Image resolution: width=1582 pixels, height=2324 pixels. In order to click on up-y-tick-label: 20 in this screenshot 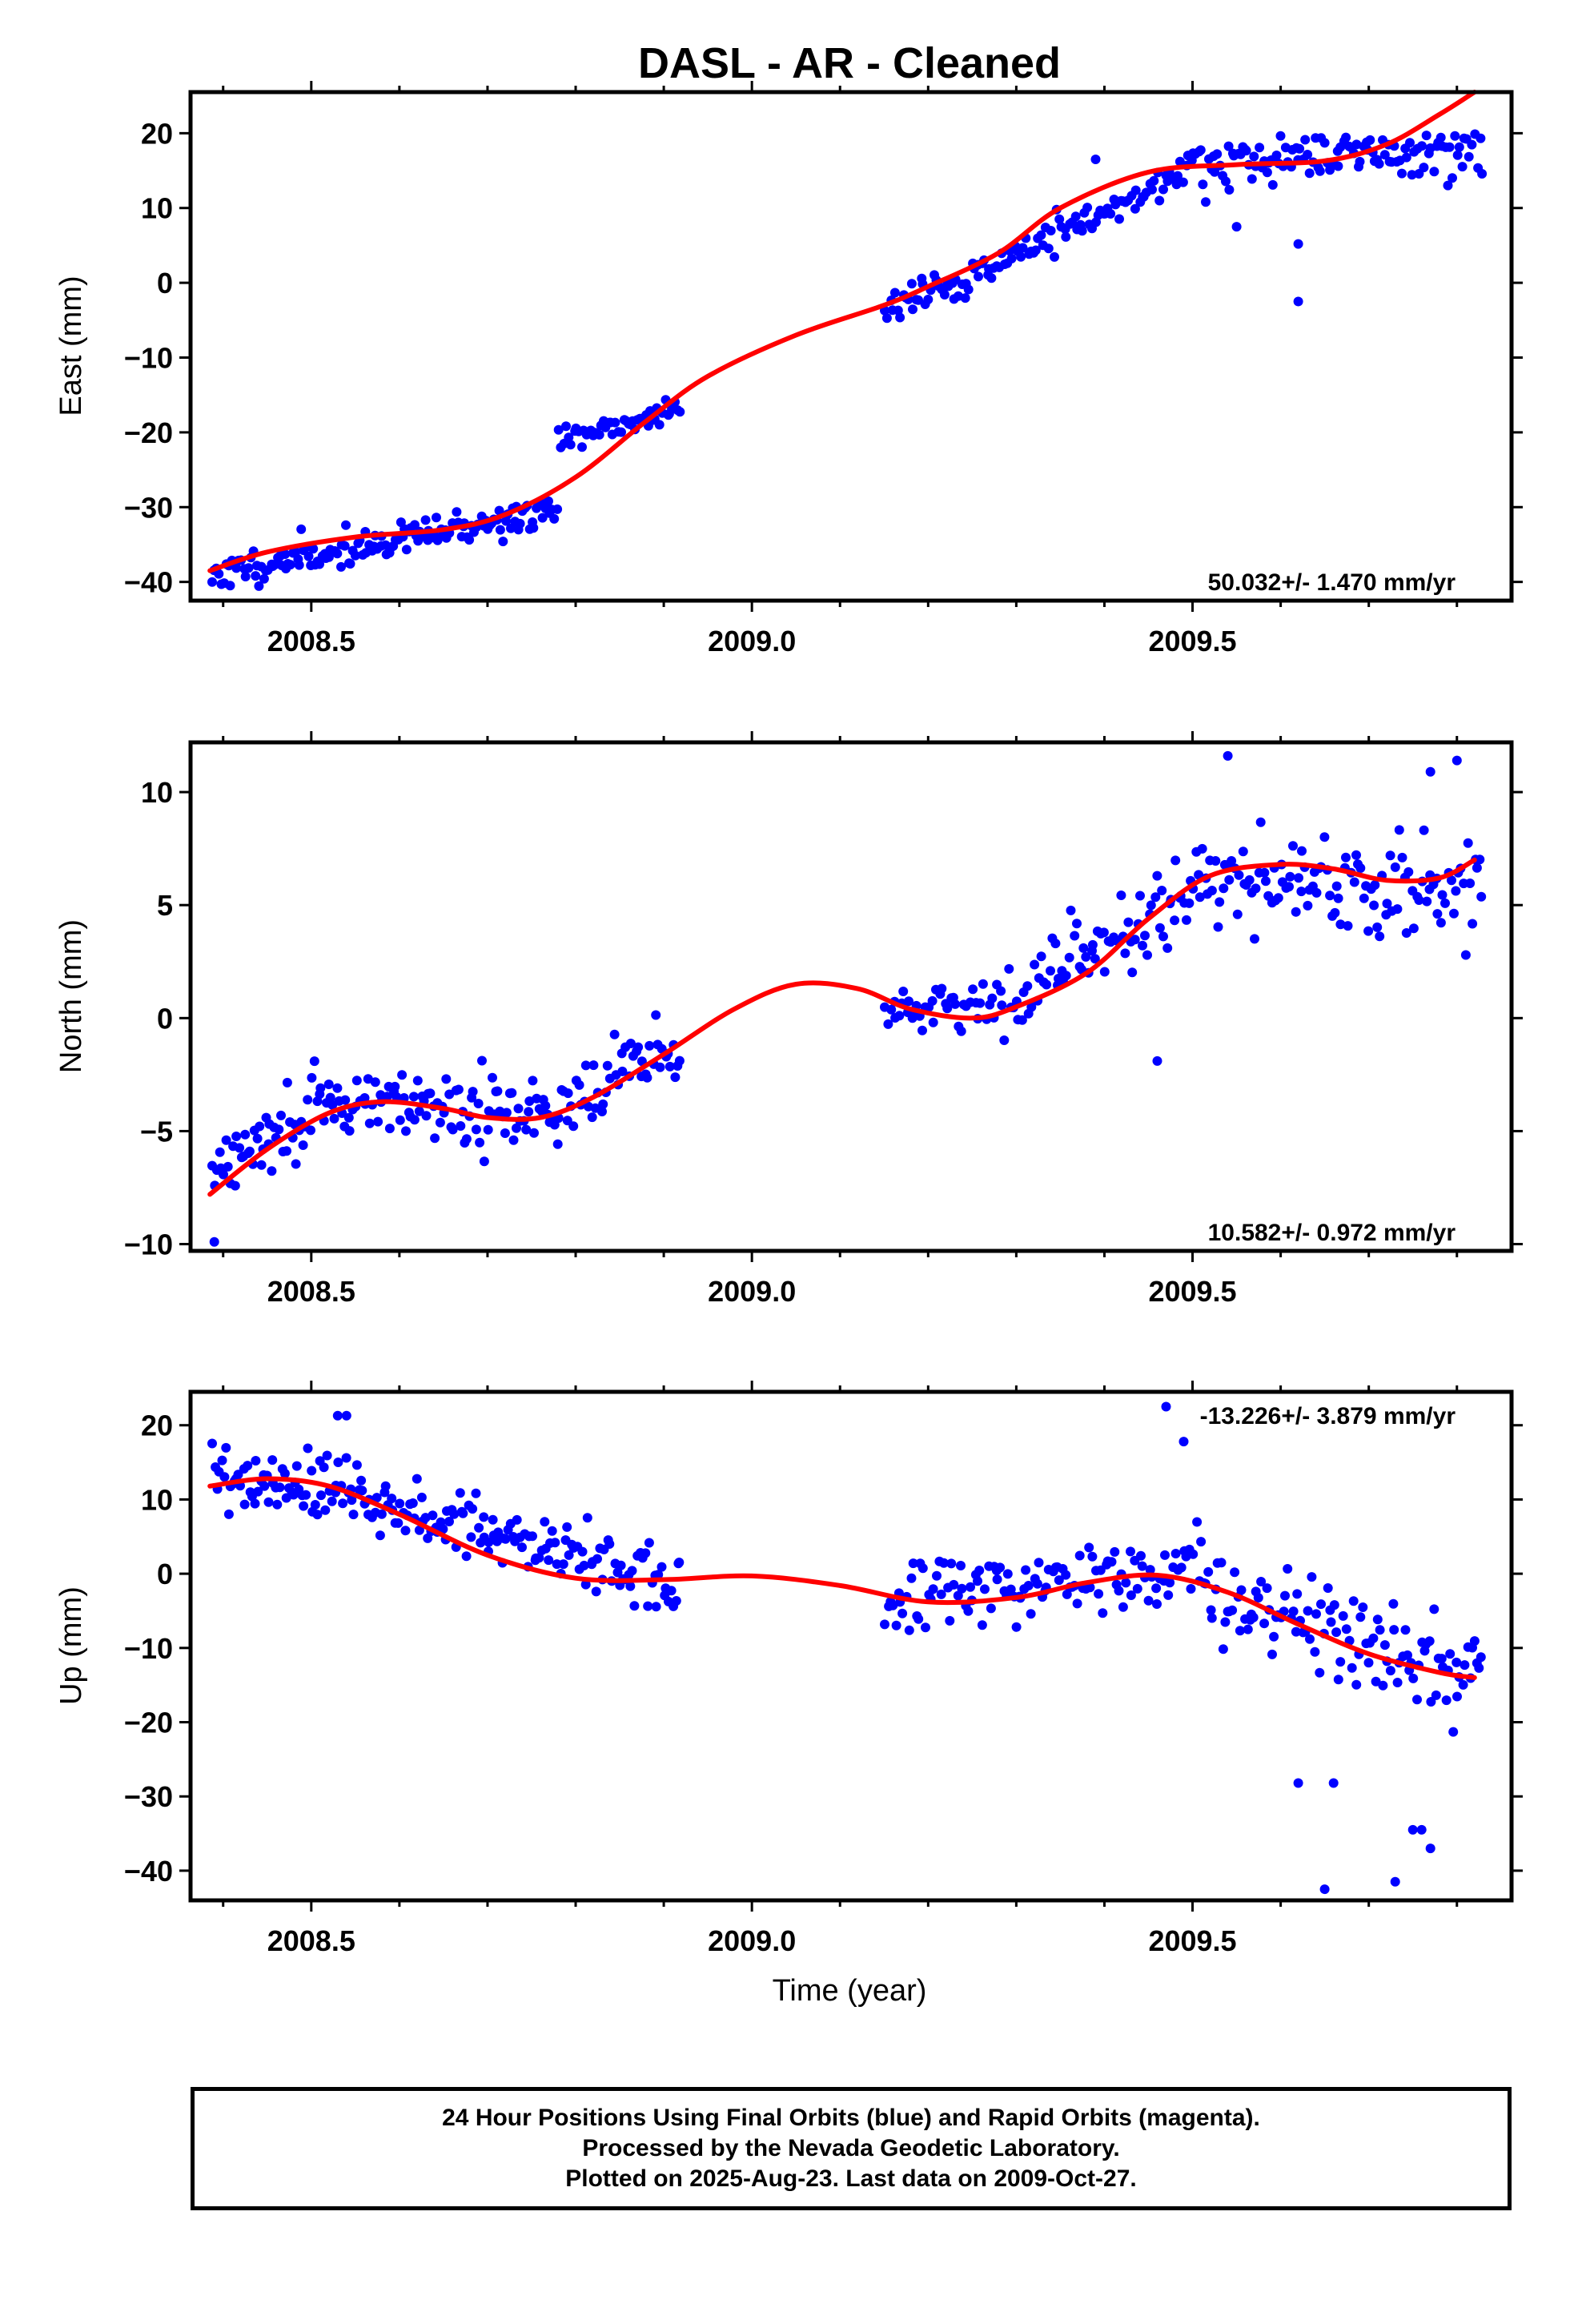, I will do `click(157, 1425)`.